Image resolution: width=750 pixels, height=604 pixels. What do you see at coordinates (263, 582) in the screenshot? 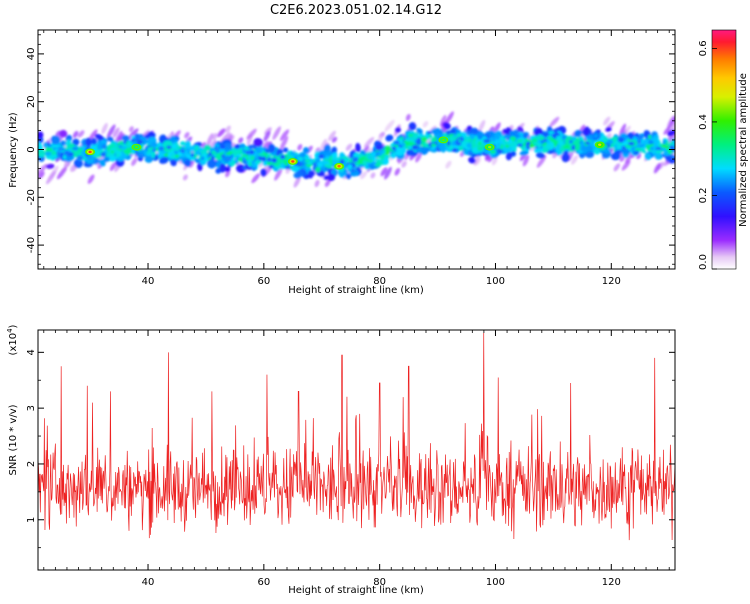
I see `x-tick-label: 60` at bounding box center [263, 582].